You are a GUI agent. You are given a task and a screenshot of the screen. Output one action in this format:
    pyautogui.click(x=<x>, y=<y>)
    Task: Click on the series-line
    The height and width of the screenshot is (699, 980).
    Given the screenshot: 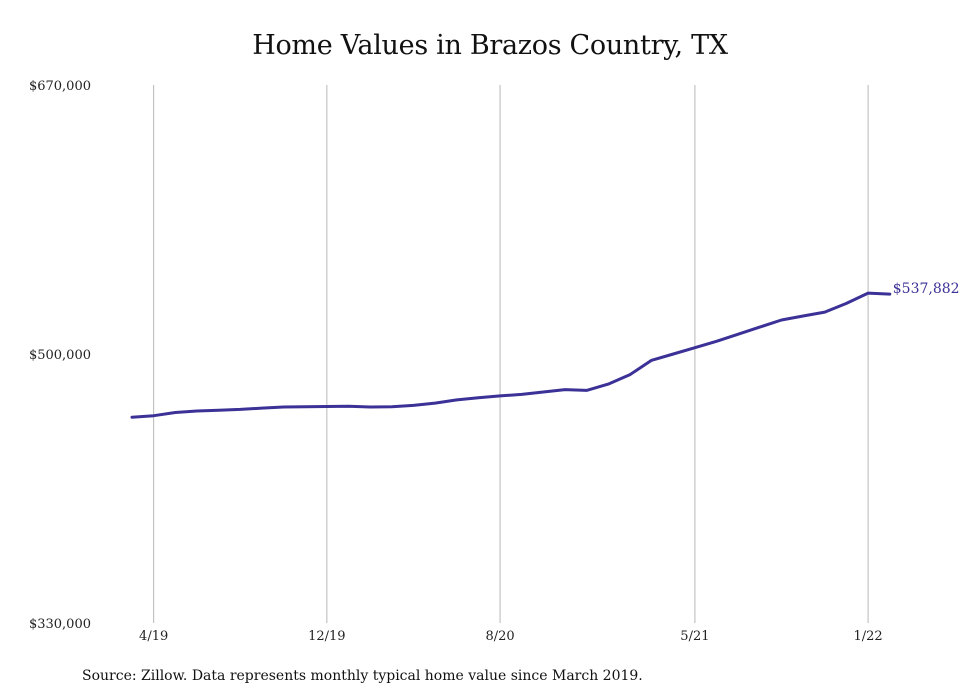 What is the action you would take?
    pyautogui.click(x=511, y=355)
    